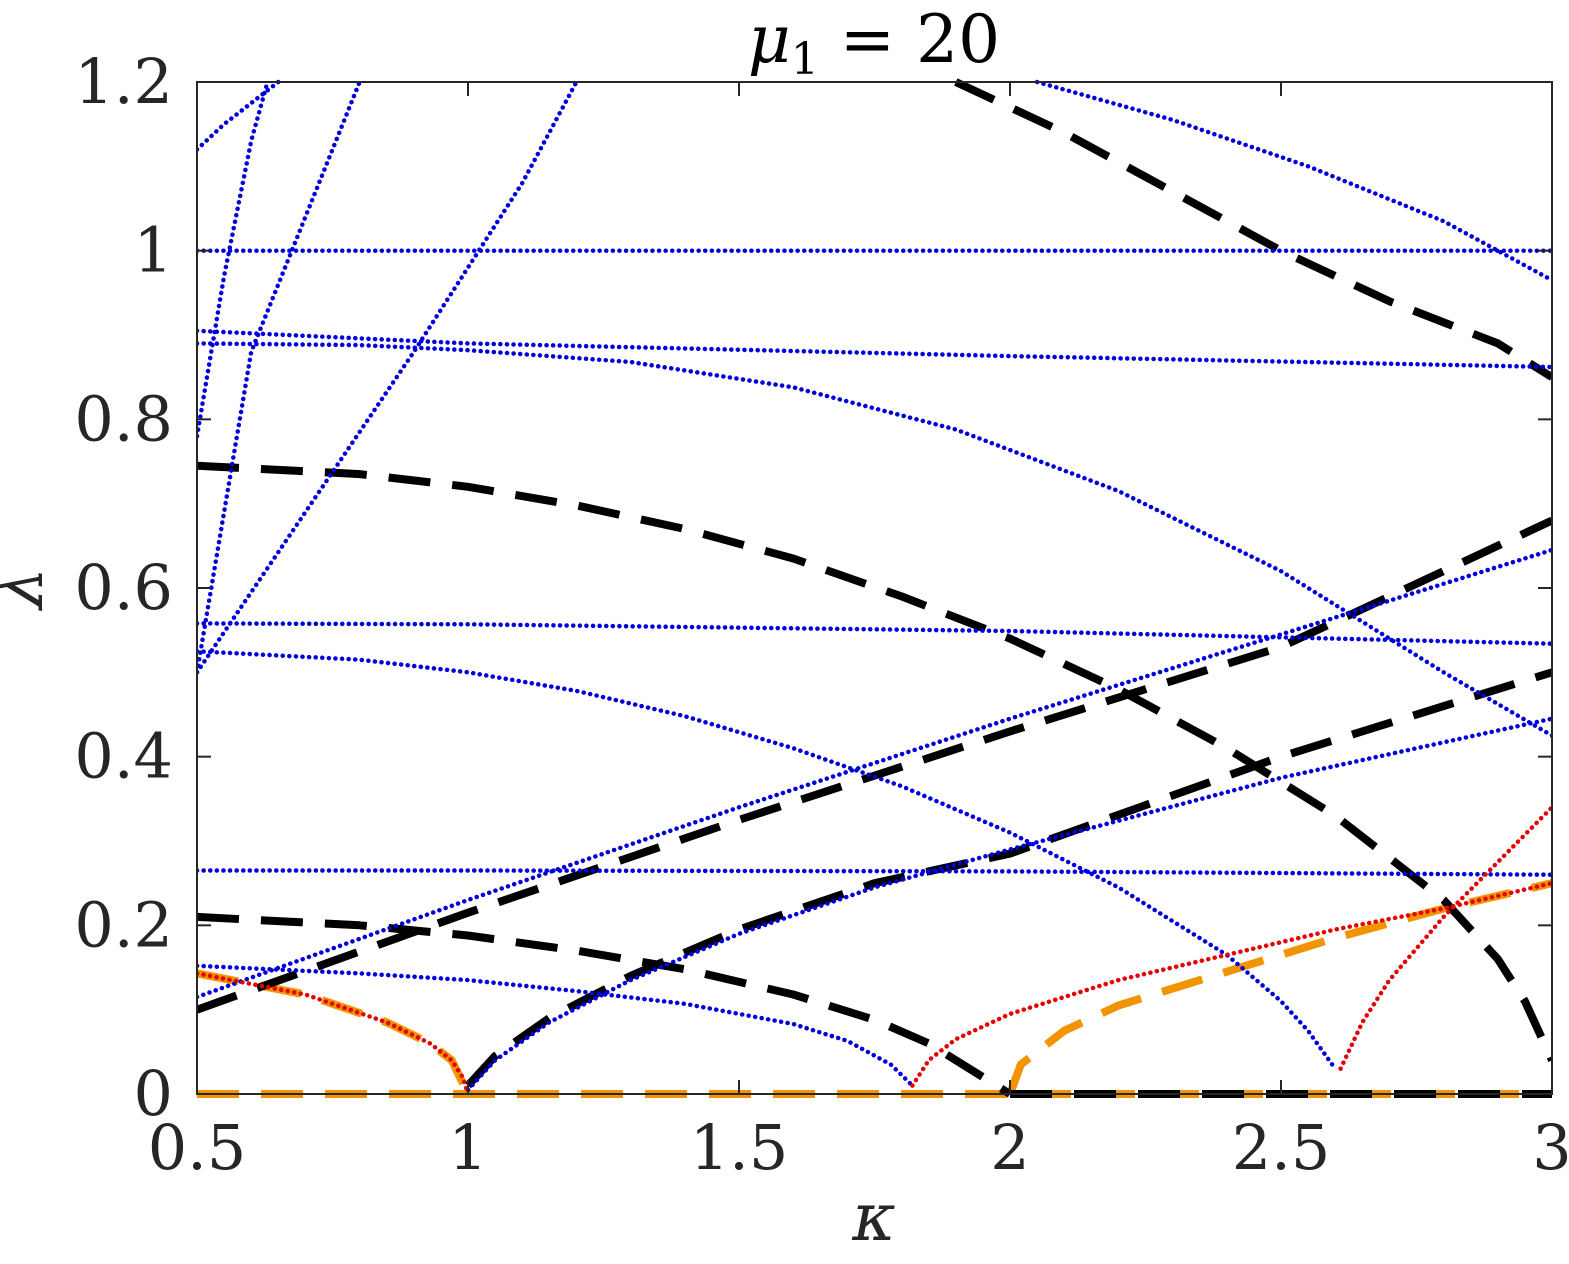  Describe the element at coordinates (467, 1147) in the screenshot. I see `x-tick-label: 1` at that location.